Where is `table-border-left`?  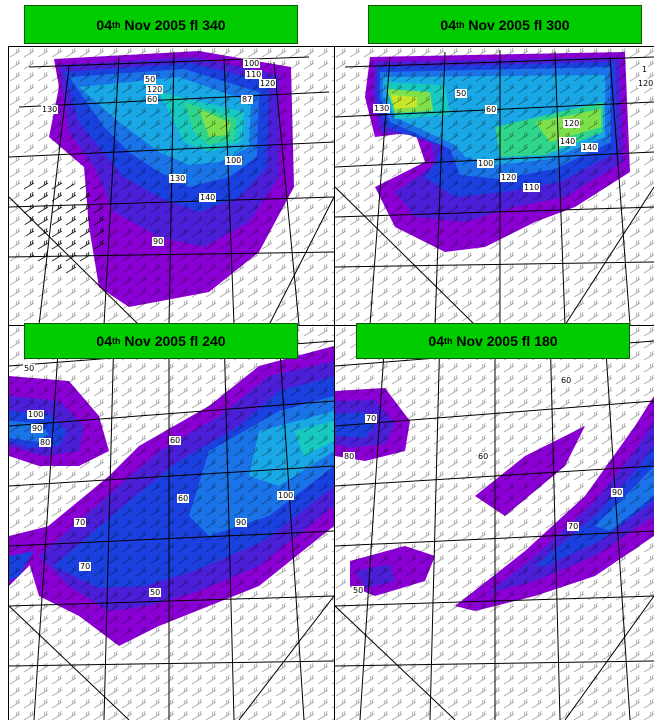
table-border-left is located at coordinates (8, 383).